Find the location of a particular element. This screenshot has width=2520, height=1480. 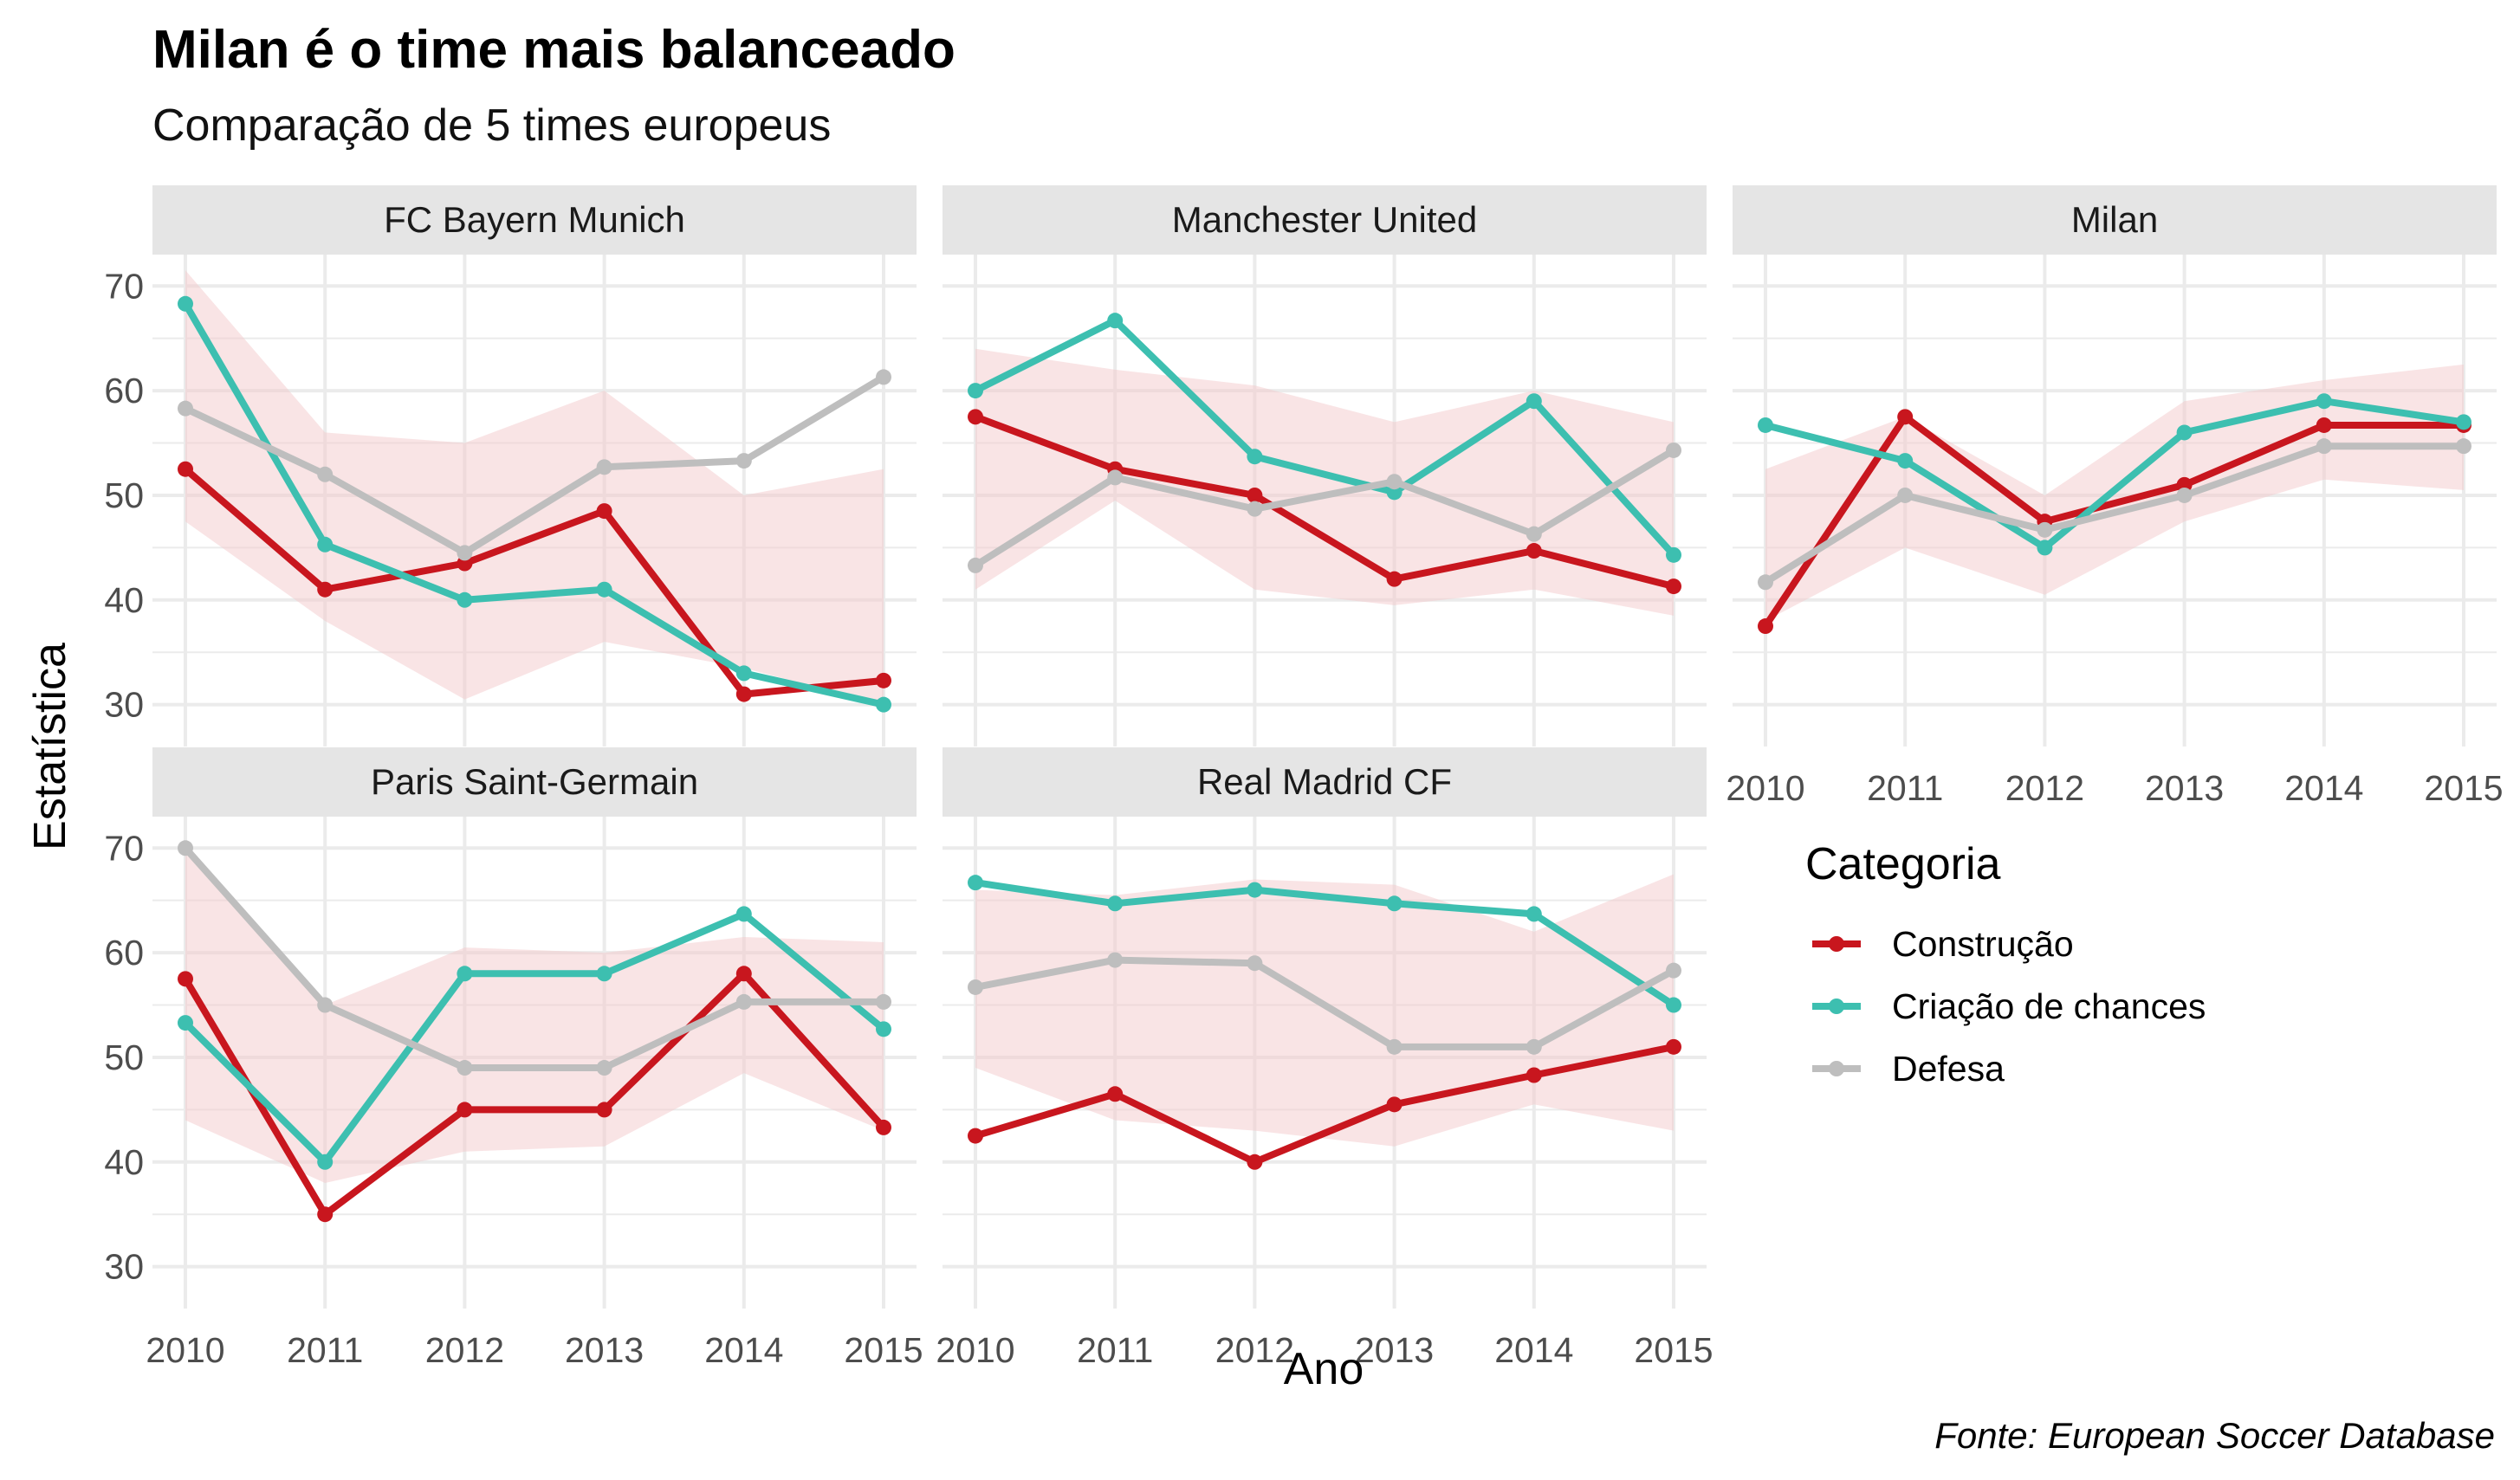

facet-strip-label: Manchester United is located at coordinates (1325, 219).